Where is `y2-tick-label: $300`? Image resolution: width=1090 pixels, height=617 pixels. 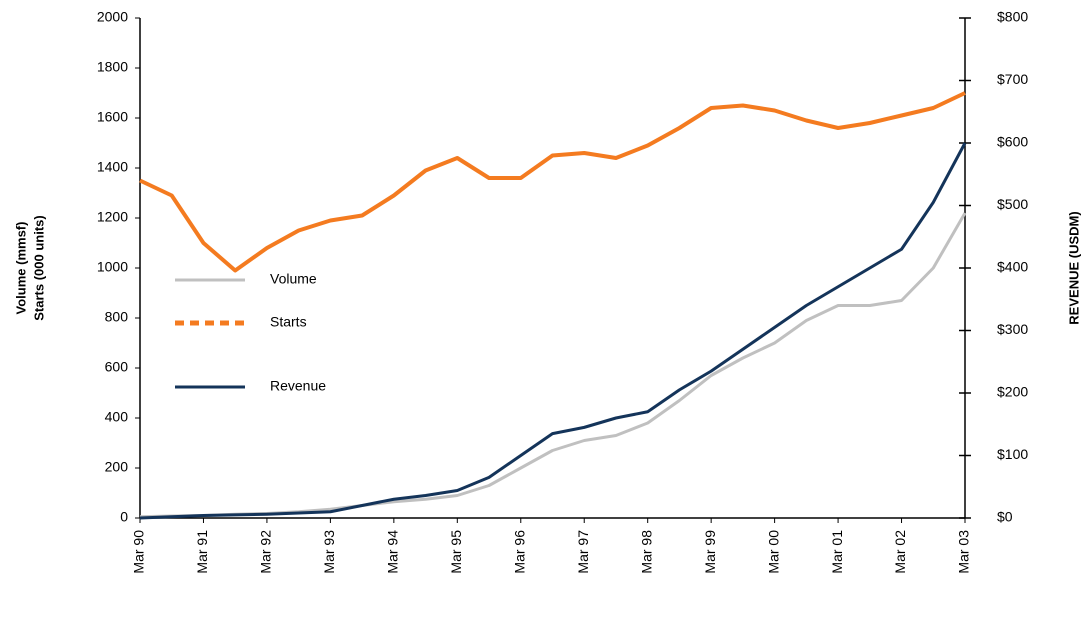
y2-tick-label: $300 is located at coordinates (1012, 329).